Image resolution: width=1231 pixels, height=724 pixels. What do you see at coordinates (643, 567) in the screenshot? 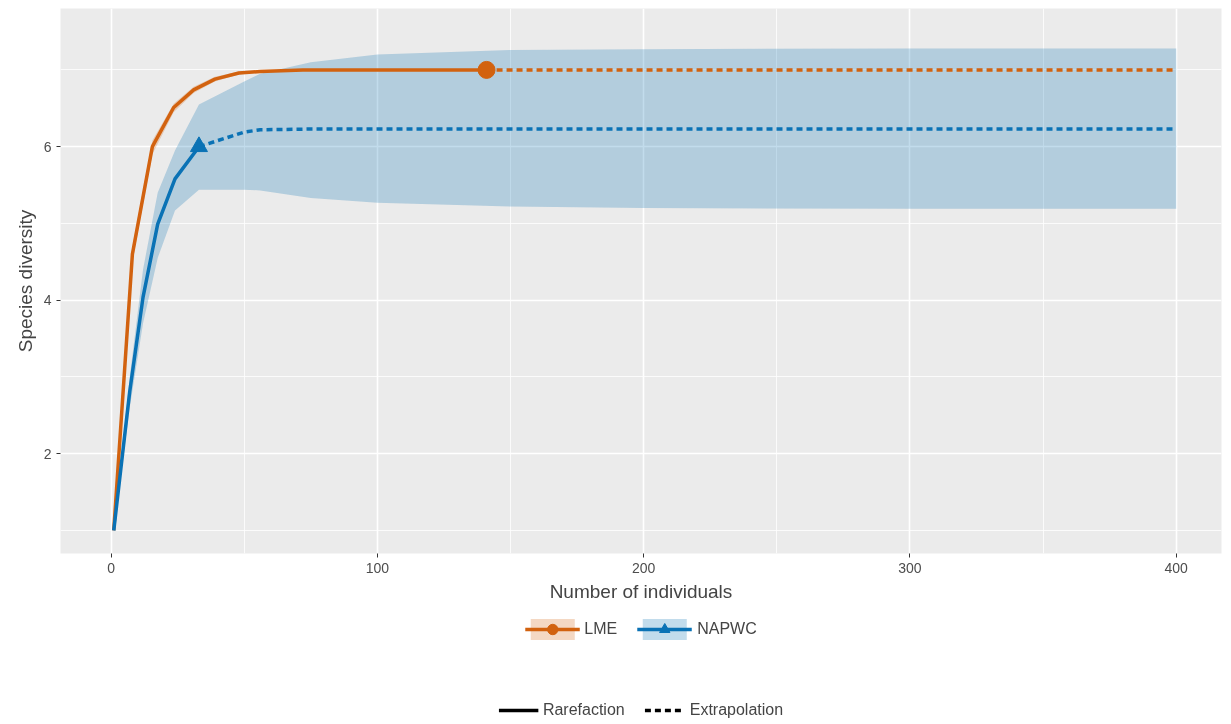
I see `x-tick-label: 200` at bounding box center [643, 567].